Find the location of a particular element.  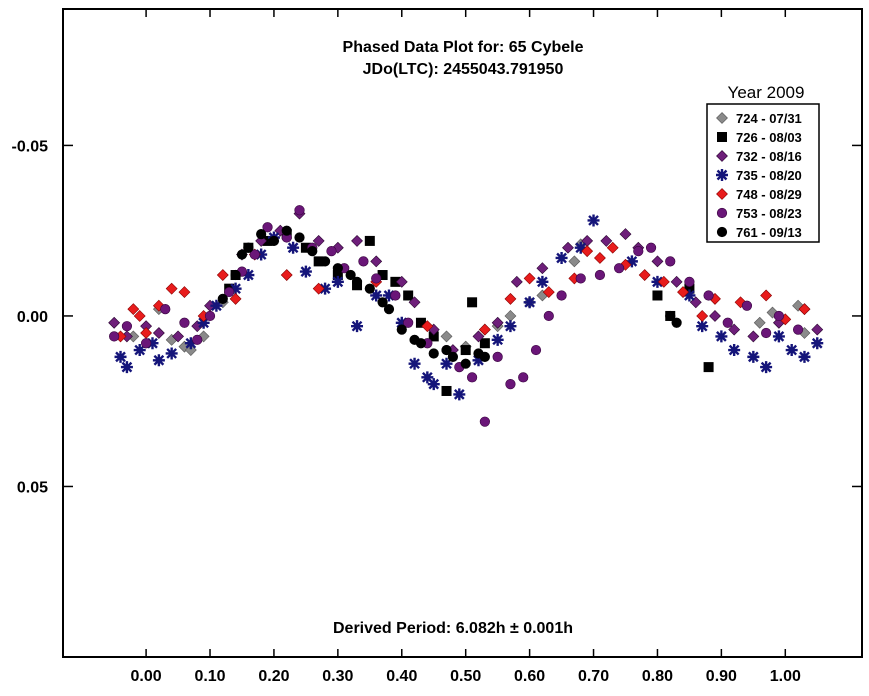

legend-label-3: 732 - 08/16 is located at coordinates (769, 156).